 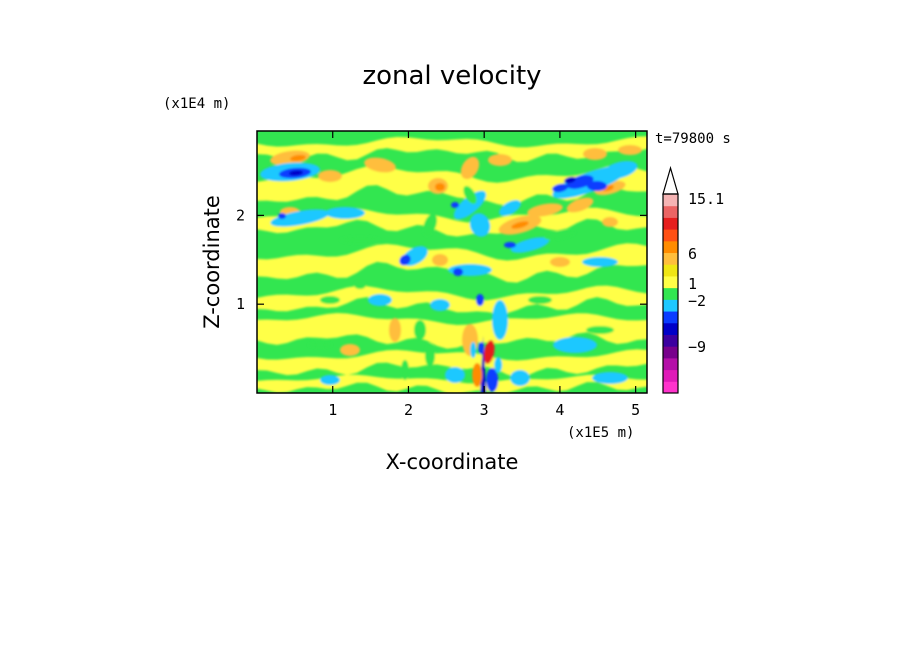 What do you see at coordinates (240, 304) in the screenshot?
I see `y-tick-label: 1` at bounding box center [240, 304].